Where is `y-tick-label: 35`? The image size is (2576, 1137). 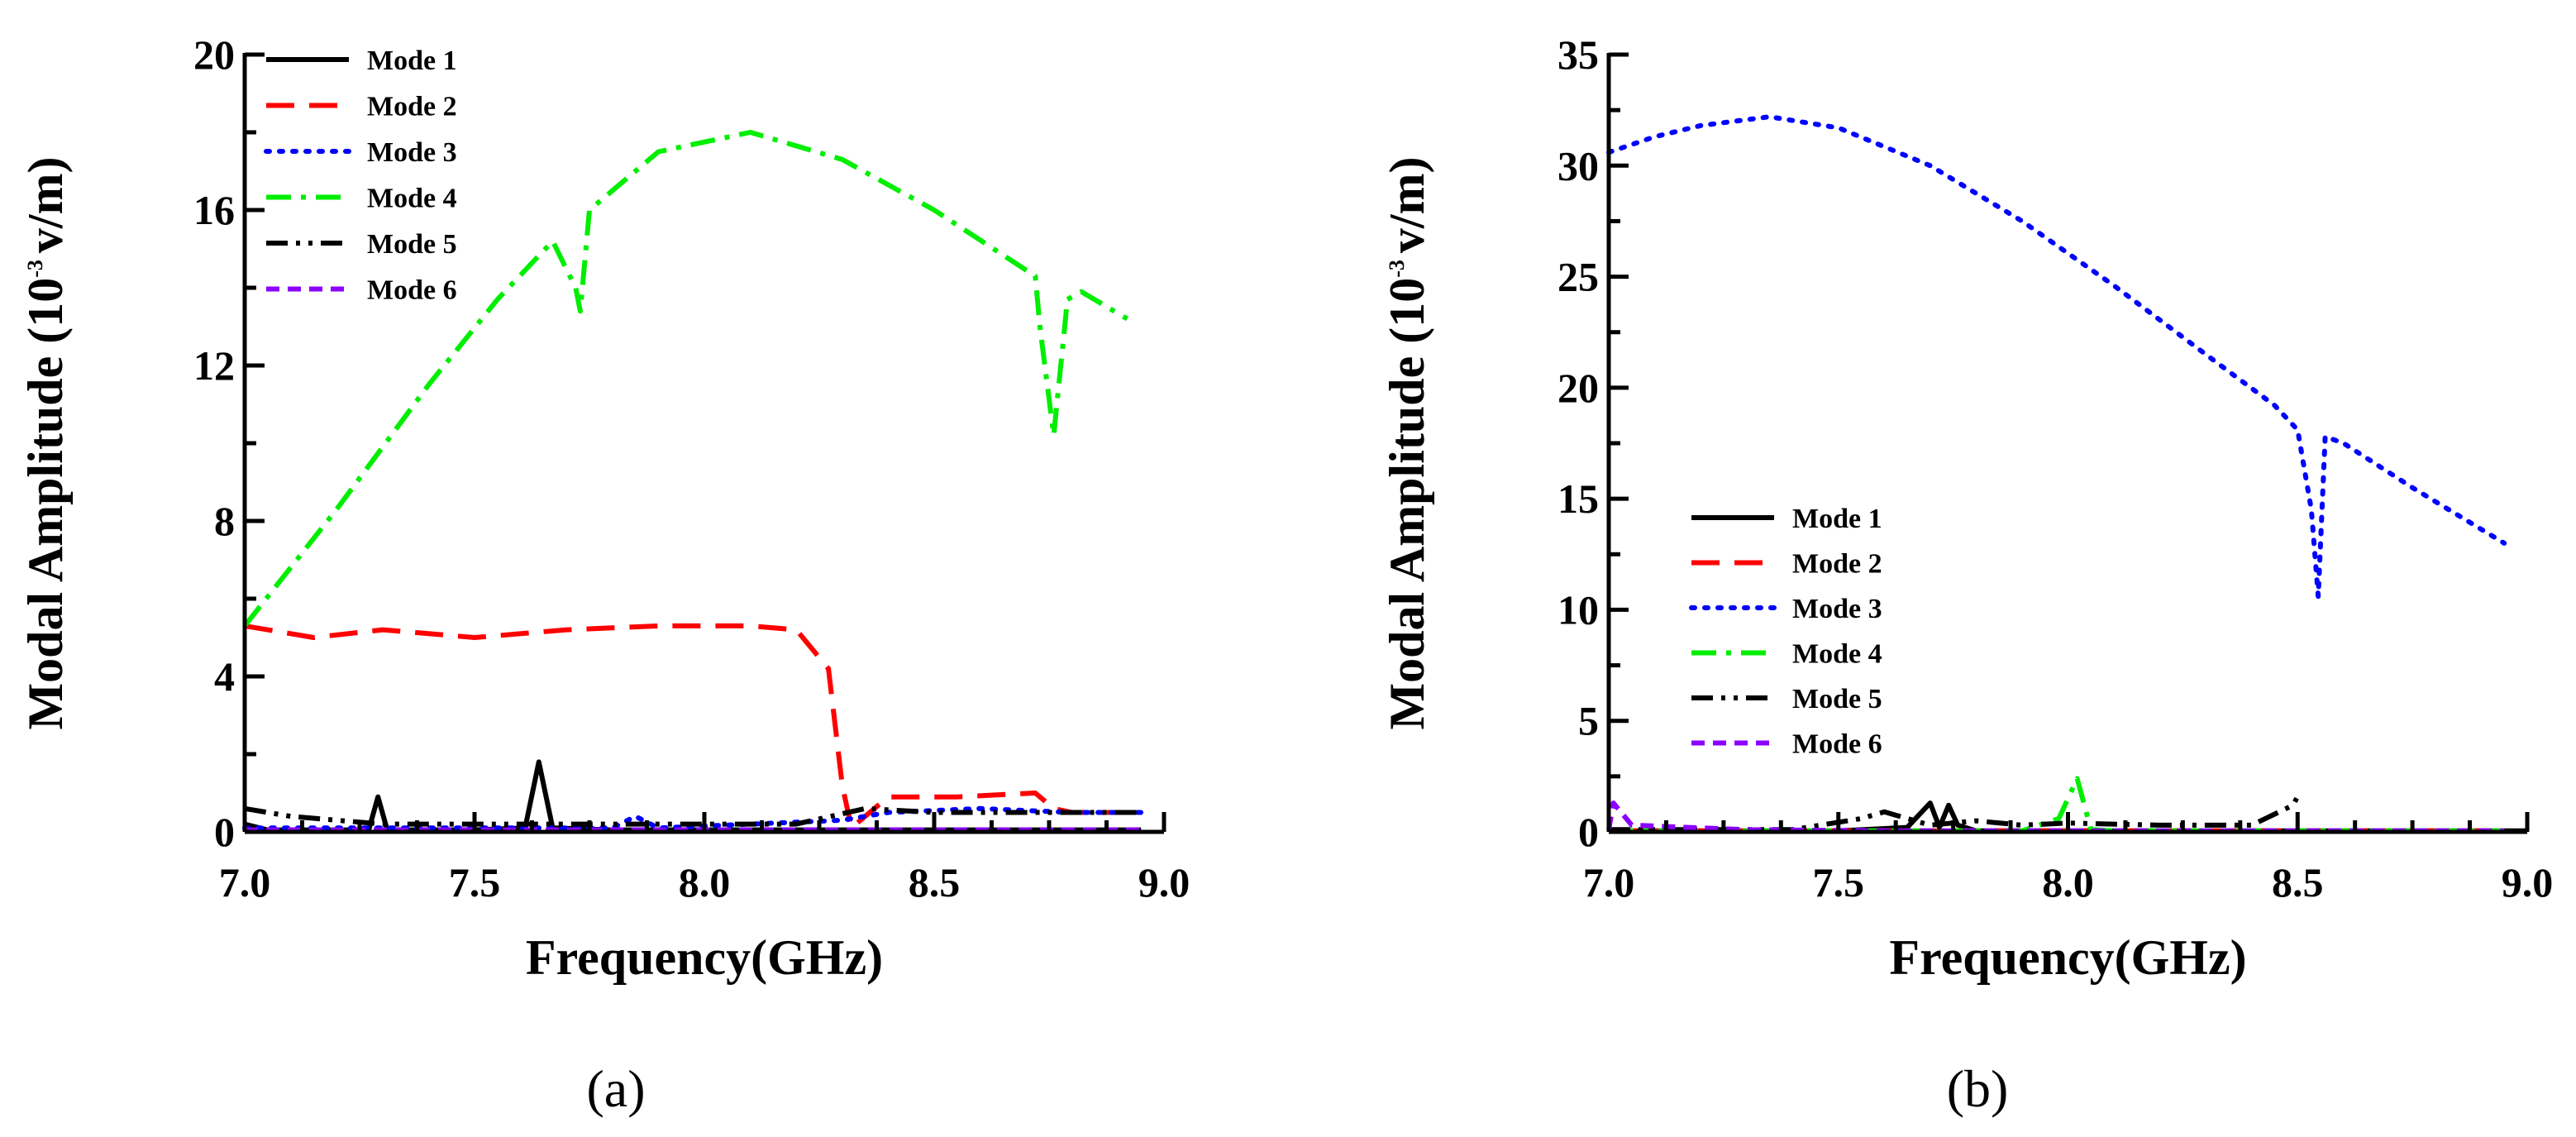
y-tick-label: 35 is located at coordinates (1578, 54).